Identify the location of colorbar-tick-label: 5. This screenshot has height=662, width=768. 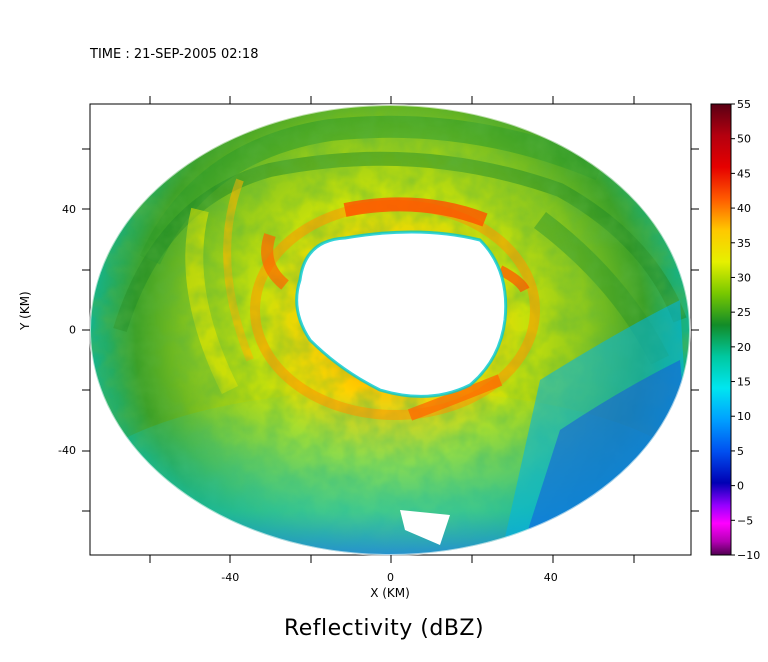
(740, 451).